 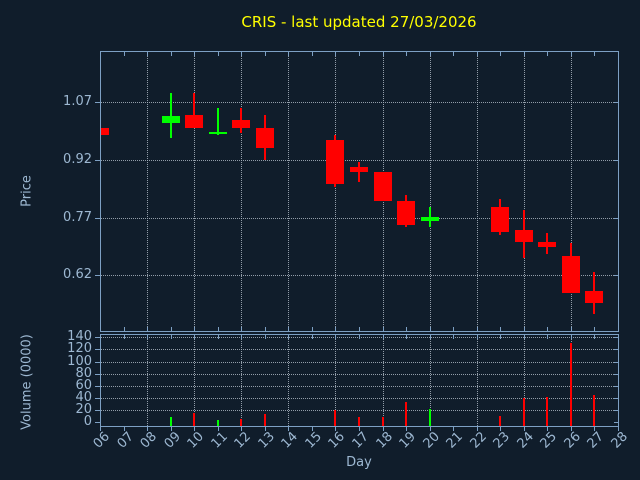 What do you see at coordinates (218, 121) in the screenshot?
I see `candle-wick` at bounding box center [218, 121].